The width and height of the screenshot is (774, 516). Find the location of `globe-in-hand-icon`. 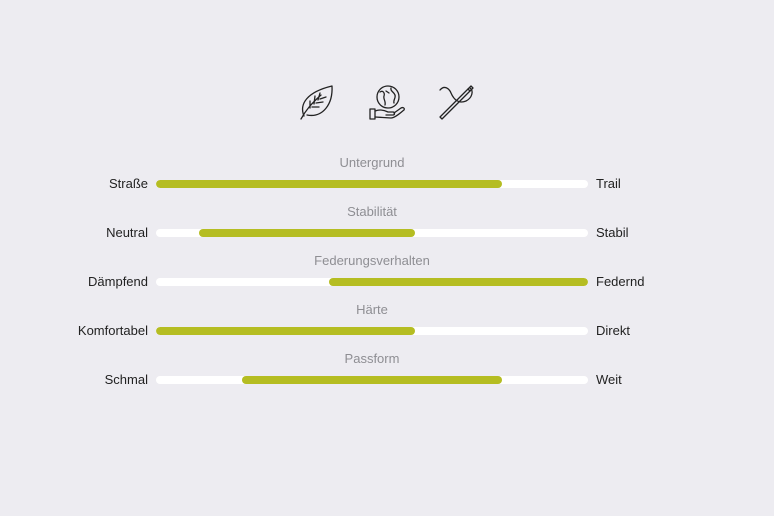

globe-in-hand-icon is located at coordinates (387, 102).